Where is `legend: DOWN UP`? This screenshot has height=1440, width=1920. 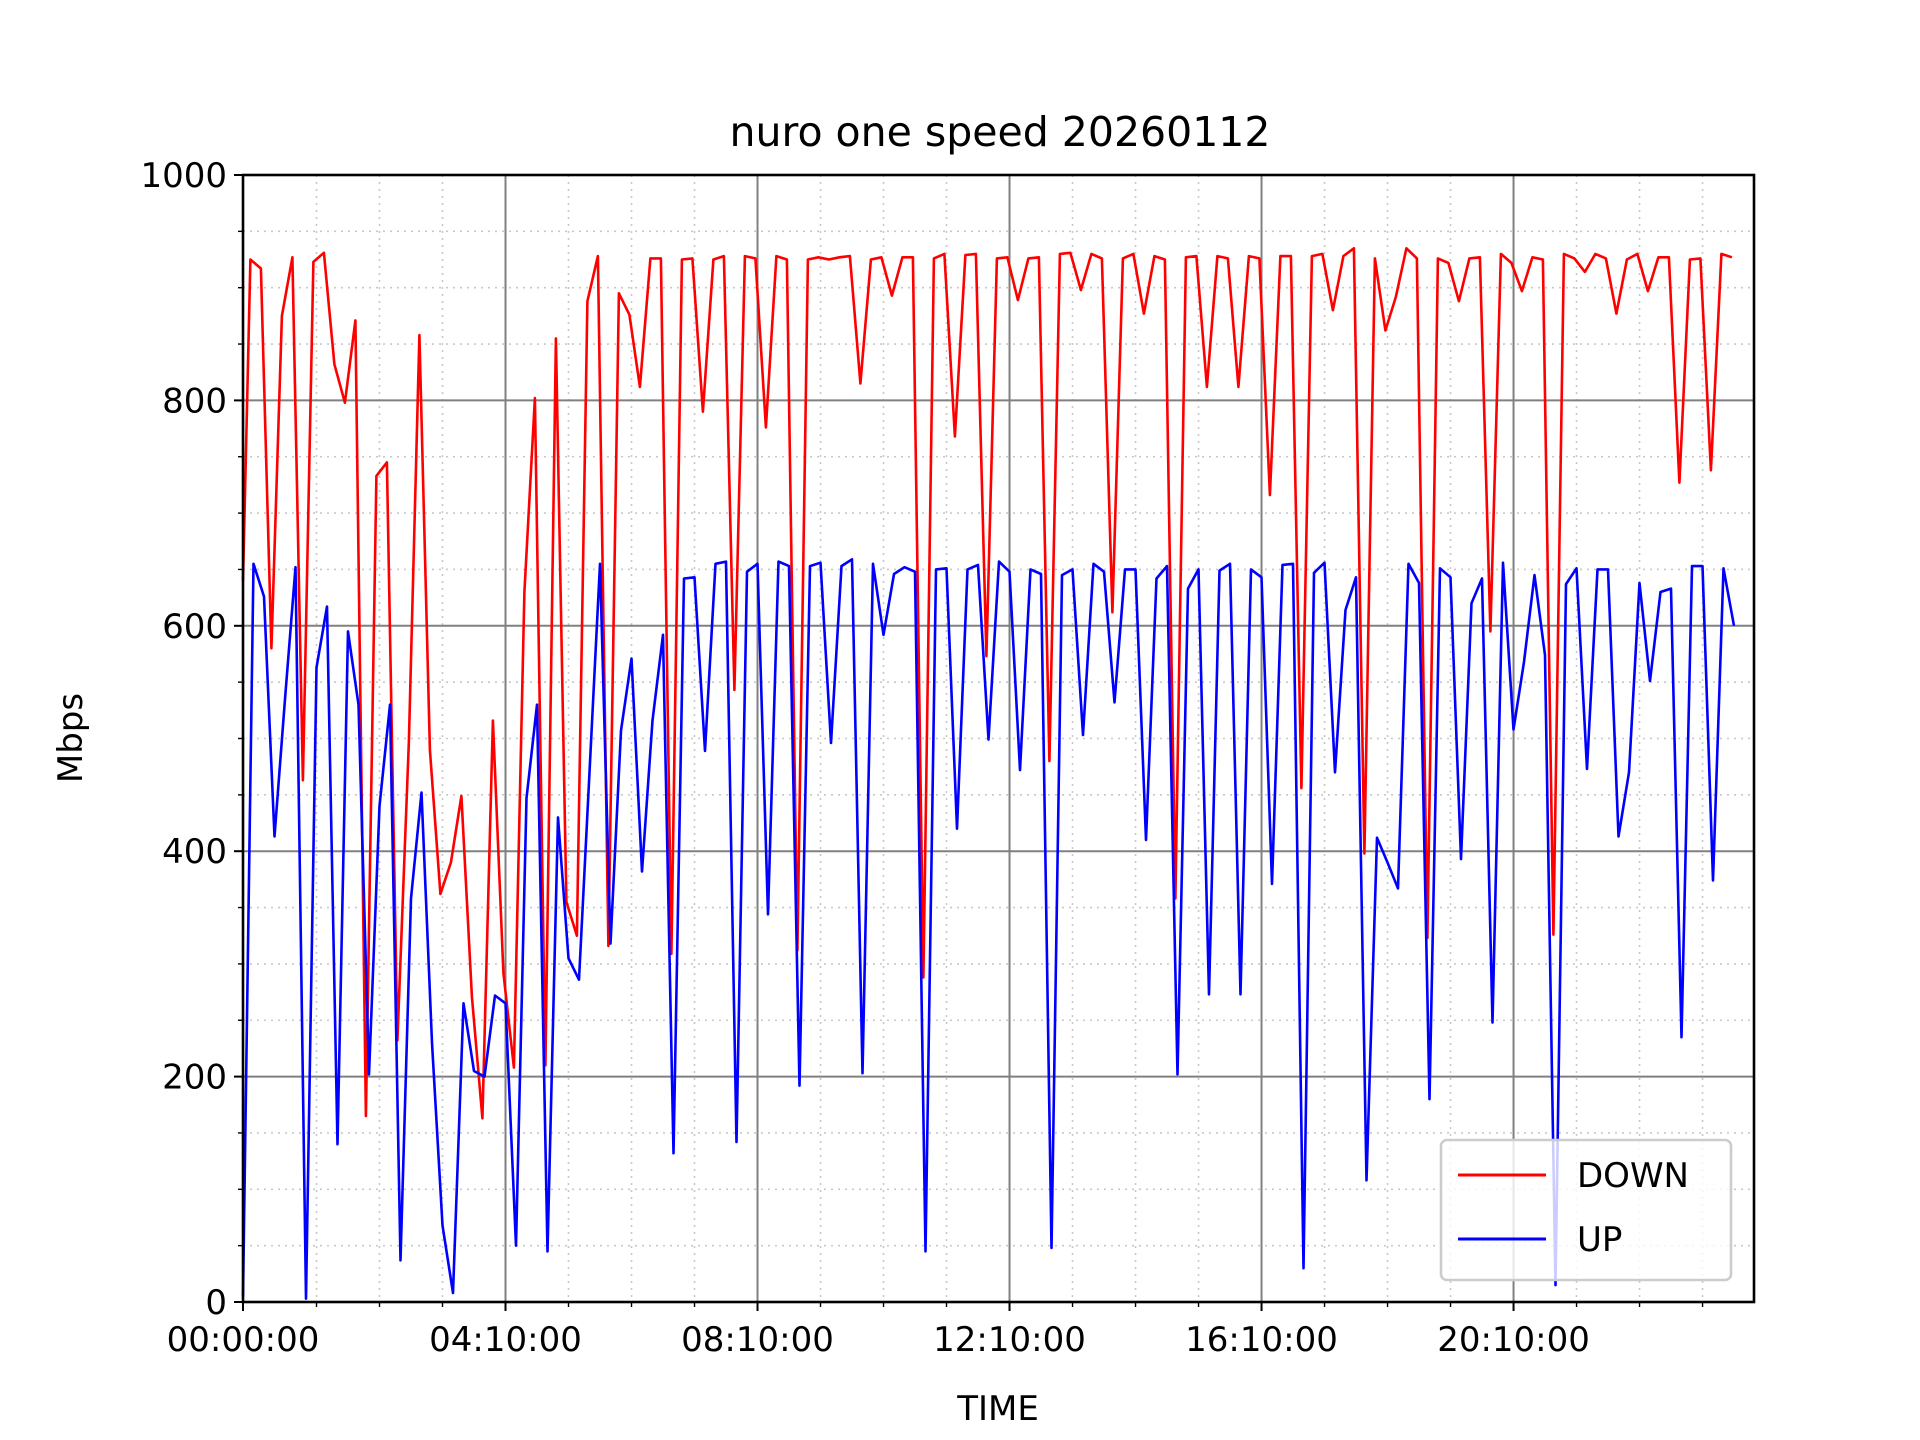 legend: DOWN UP is located at coordinates (1586, 1210).